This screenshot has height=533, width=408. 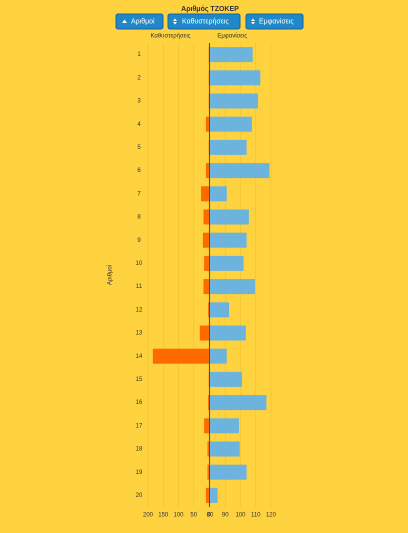 I want to click on button: Εμφανίσεις, so click(x=274, y=21).